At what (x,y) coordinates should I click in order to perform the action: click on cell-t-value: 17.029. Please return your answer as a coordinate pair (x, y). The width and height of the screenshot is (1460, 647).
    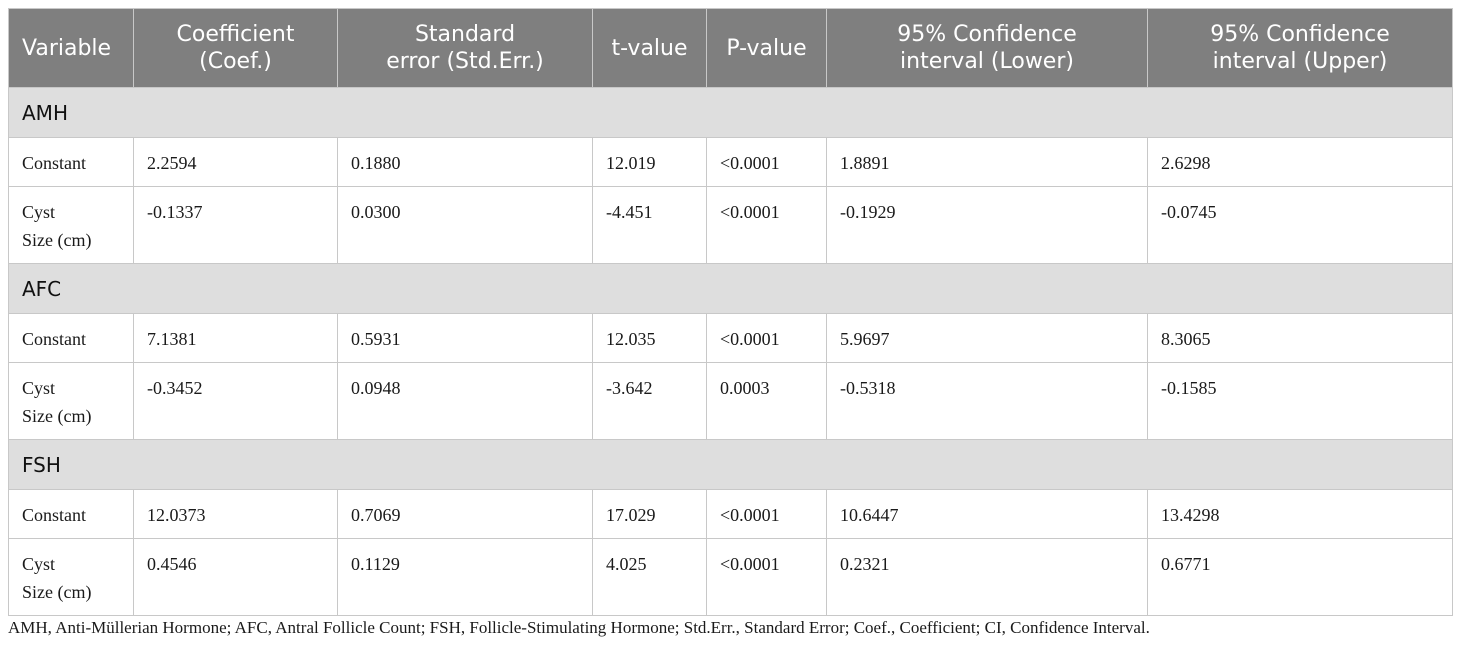
    Looking at the image, I should click on (649, 514).